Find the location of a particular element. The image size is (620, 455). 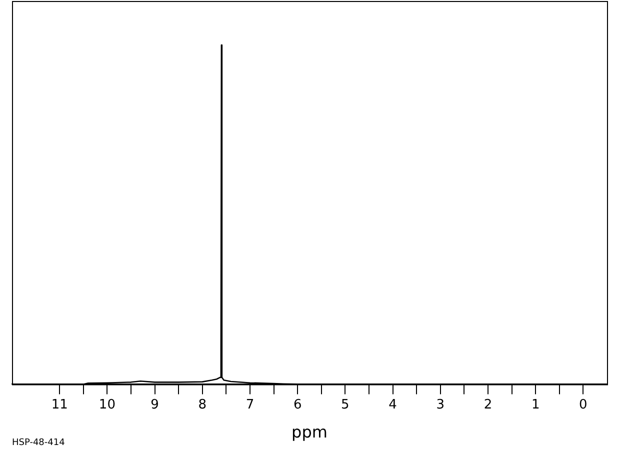

x-tick-label: 11 is located at coordinates (59, 404).